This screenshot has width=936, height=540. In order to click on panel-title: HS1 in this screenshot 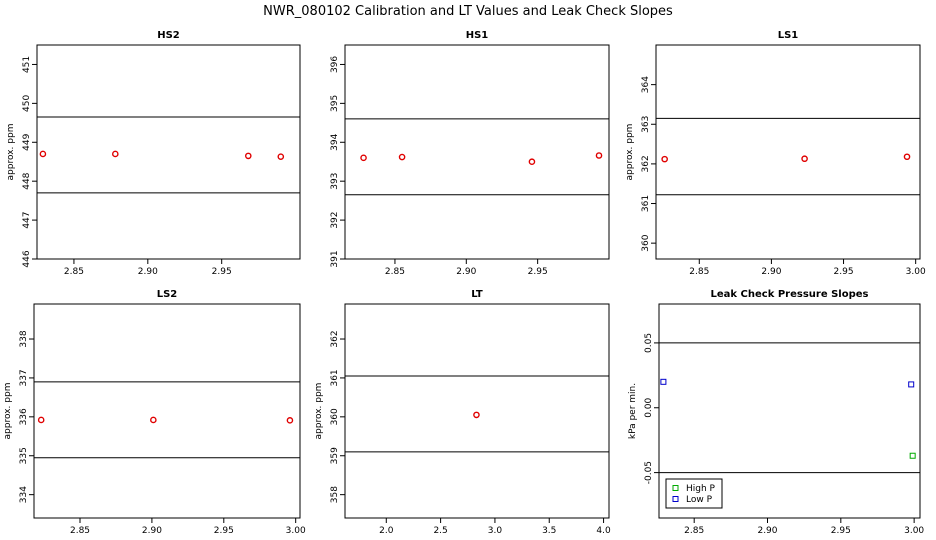, I will do `click(477, 35)`.